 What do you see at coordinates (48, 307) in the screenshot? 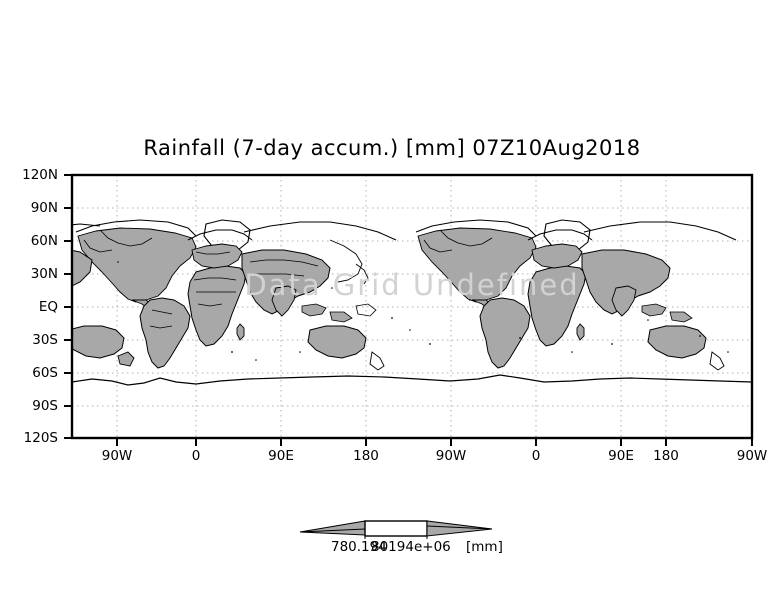
I see `y-tick-label-eq: EQ` at bounding box center [48, 307].